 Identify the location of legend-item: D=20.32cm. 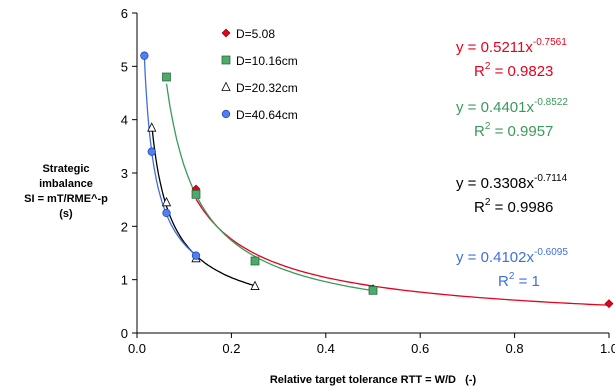
(259, 88).